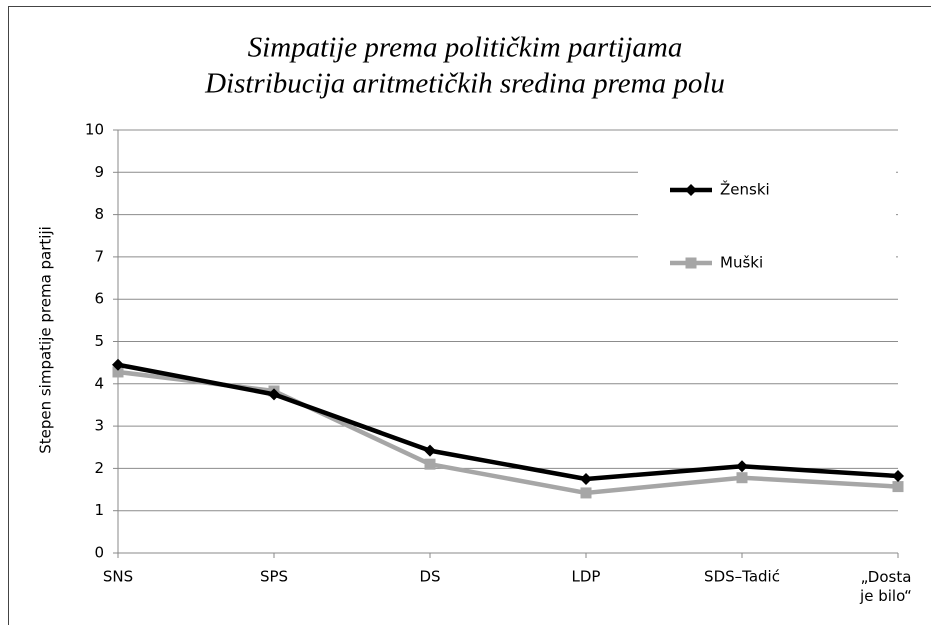 Image resolution: width=931 pixels, height=625 pixels. What do you see at coordinates (741, 263) in the screenshot?
I see `legend-label: Muški` at bounding box center [741, 263].